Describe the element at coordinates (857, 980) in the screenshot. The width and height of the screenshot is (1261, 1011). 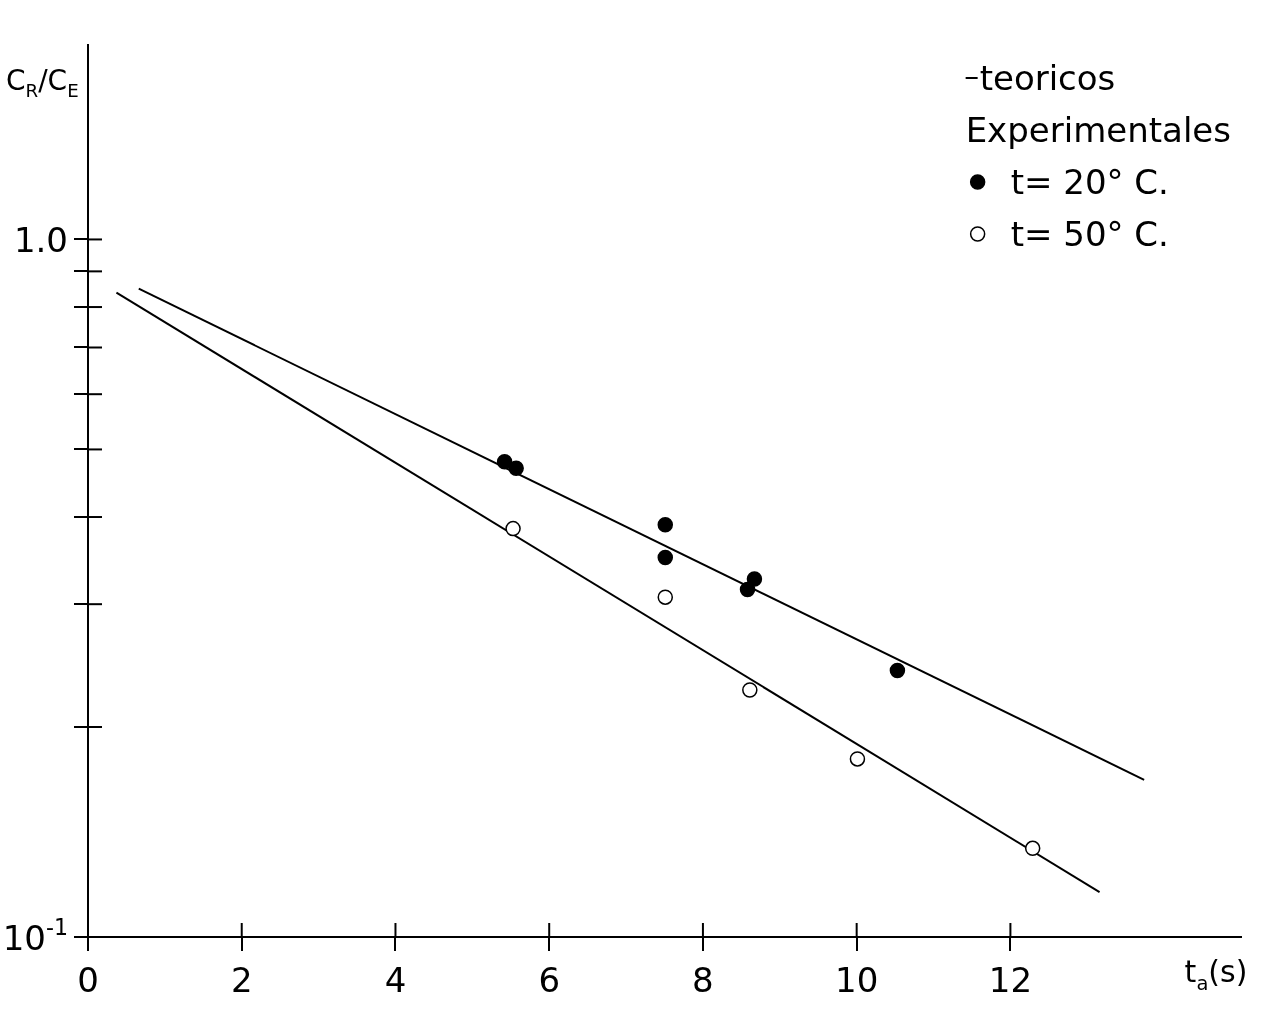
I see `x-tick-label: 10` at that location.